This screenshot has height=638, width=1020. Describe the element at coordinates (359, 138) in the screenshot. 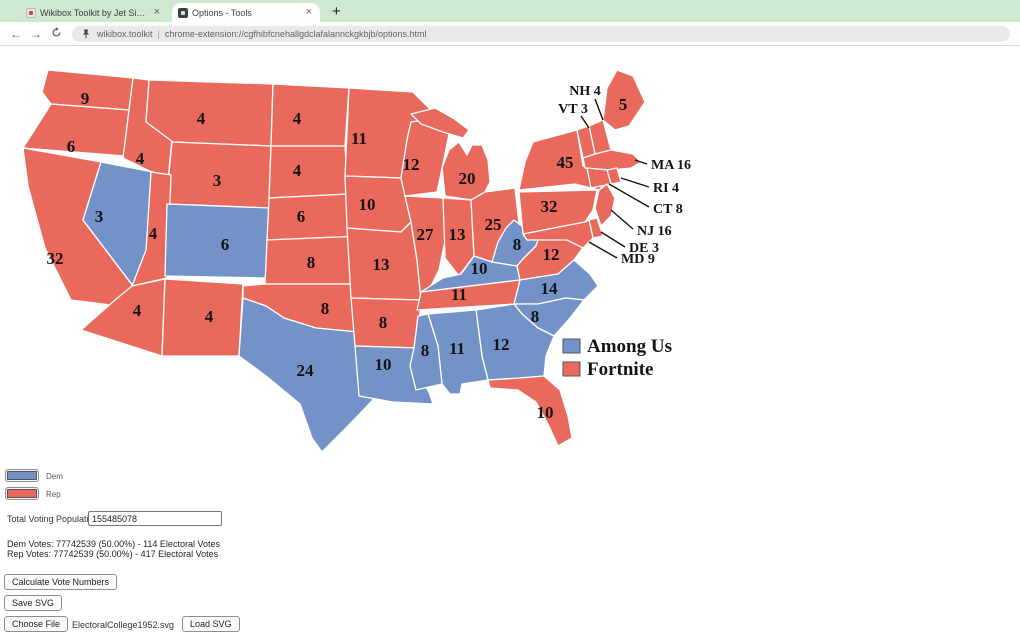

I see `state-ev-mn: 11` at that location.